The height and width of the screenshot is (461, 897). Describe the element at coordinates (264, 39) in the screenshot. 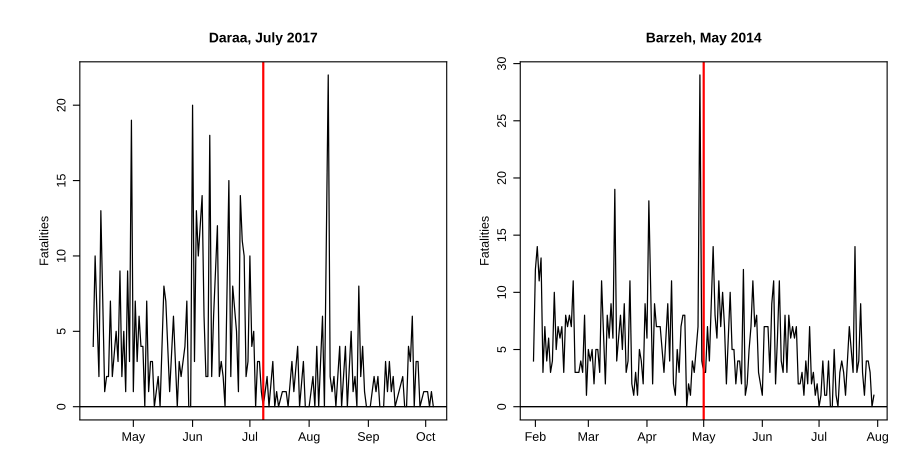

I see `chart-title: Daraa, July 2017` at that location.